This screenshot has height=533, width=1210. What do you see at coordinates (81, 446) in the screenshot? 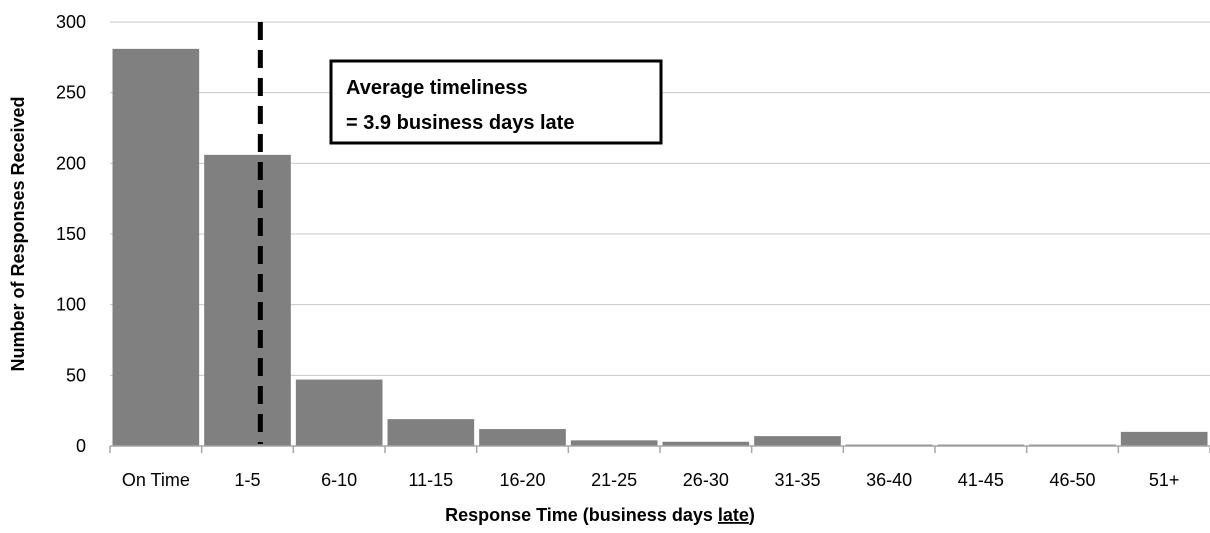
I see `y-tick-label-0: 0` at bounding box center [81, 446].